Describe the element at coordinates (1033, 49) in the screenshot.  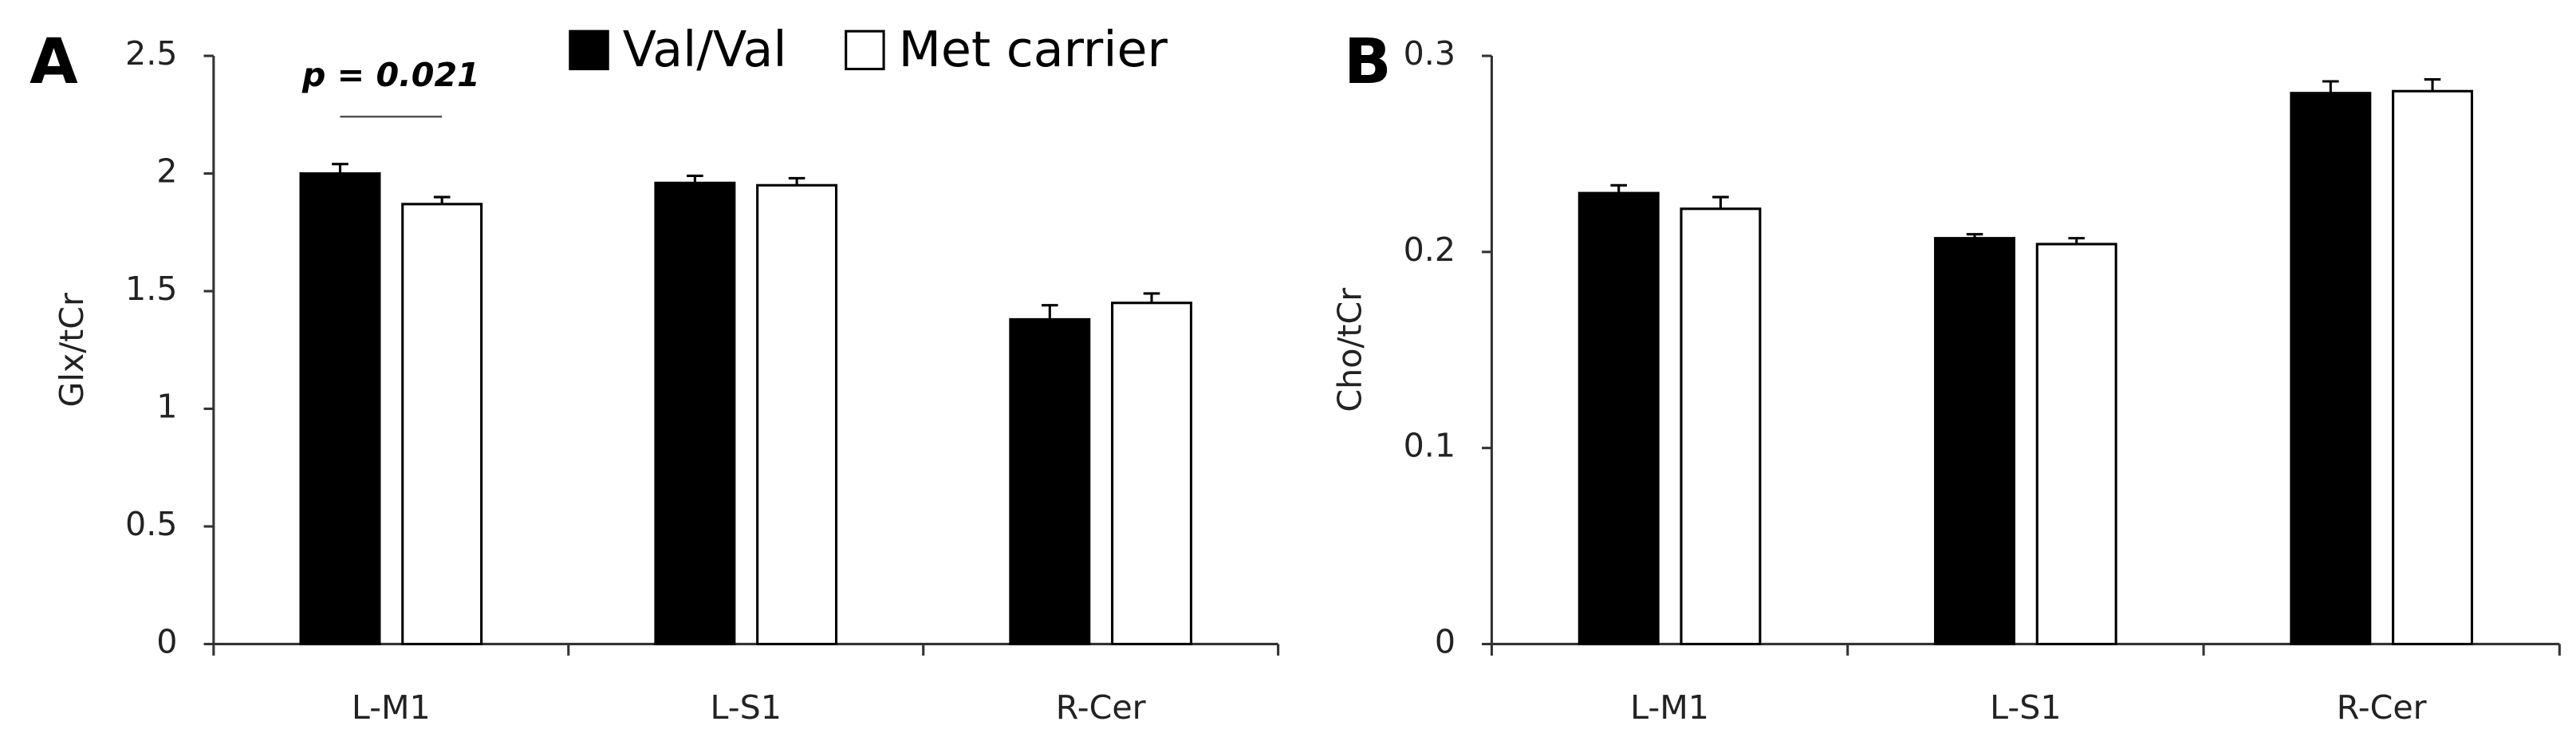
I see `legend-label: Met carrier` at that location.